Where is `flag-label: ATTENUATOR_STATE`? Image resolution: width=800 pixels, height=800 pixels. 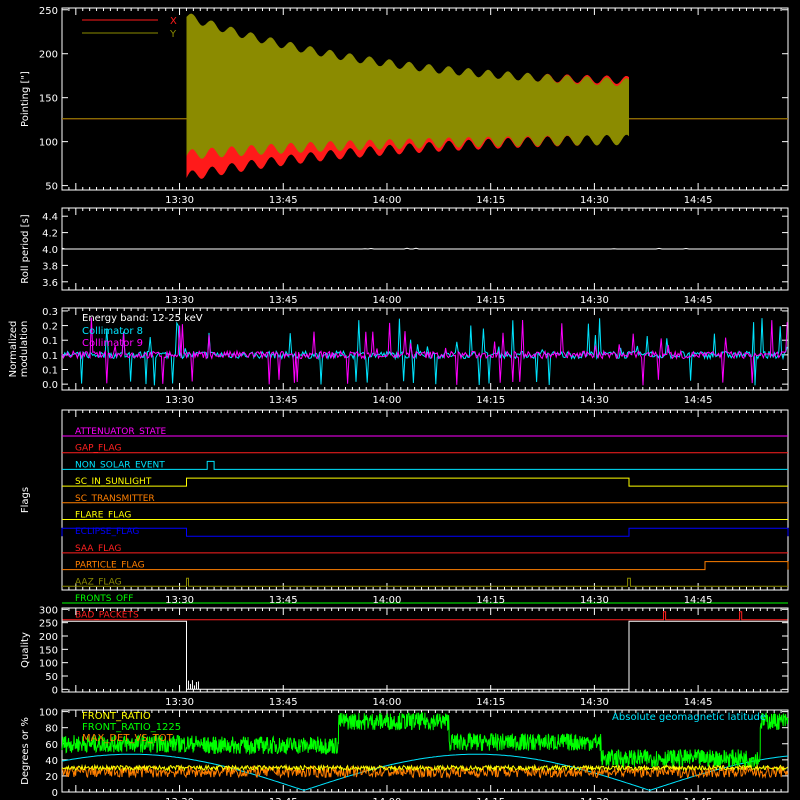
flag-label: ATTENUATOR_STATE is located at coordinates (121, 432).